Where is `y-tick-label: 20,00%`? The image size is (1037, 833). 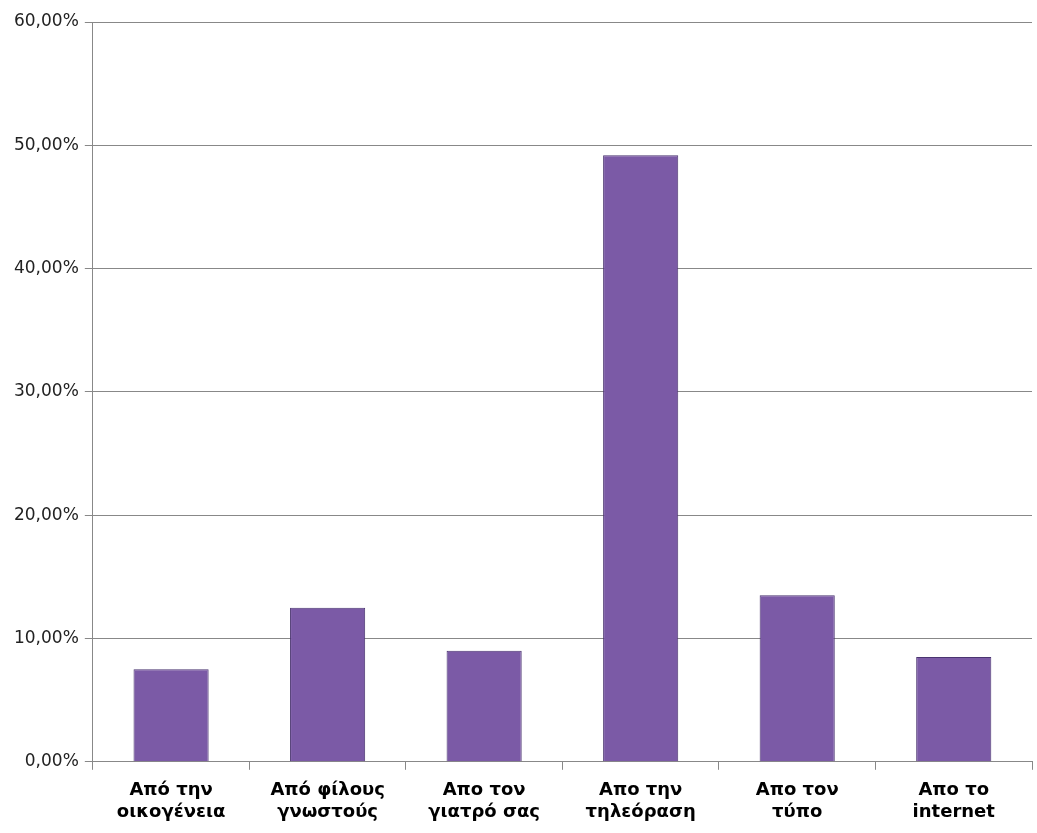 y-tick-label: 20,00% is located at coordinates (46, 513).